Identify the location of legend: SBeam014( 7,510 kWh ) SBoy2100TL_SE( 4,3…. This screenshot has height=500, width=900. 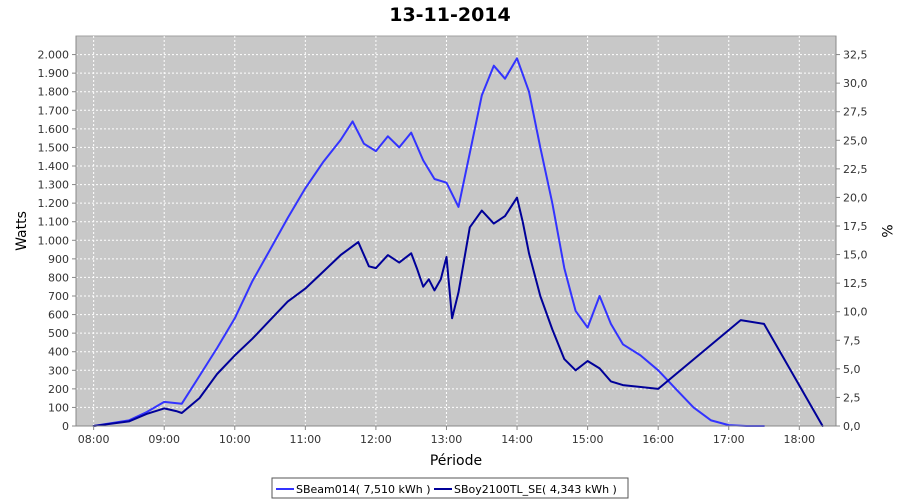
(450, 488).